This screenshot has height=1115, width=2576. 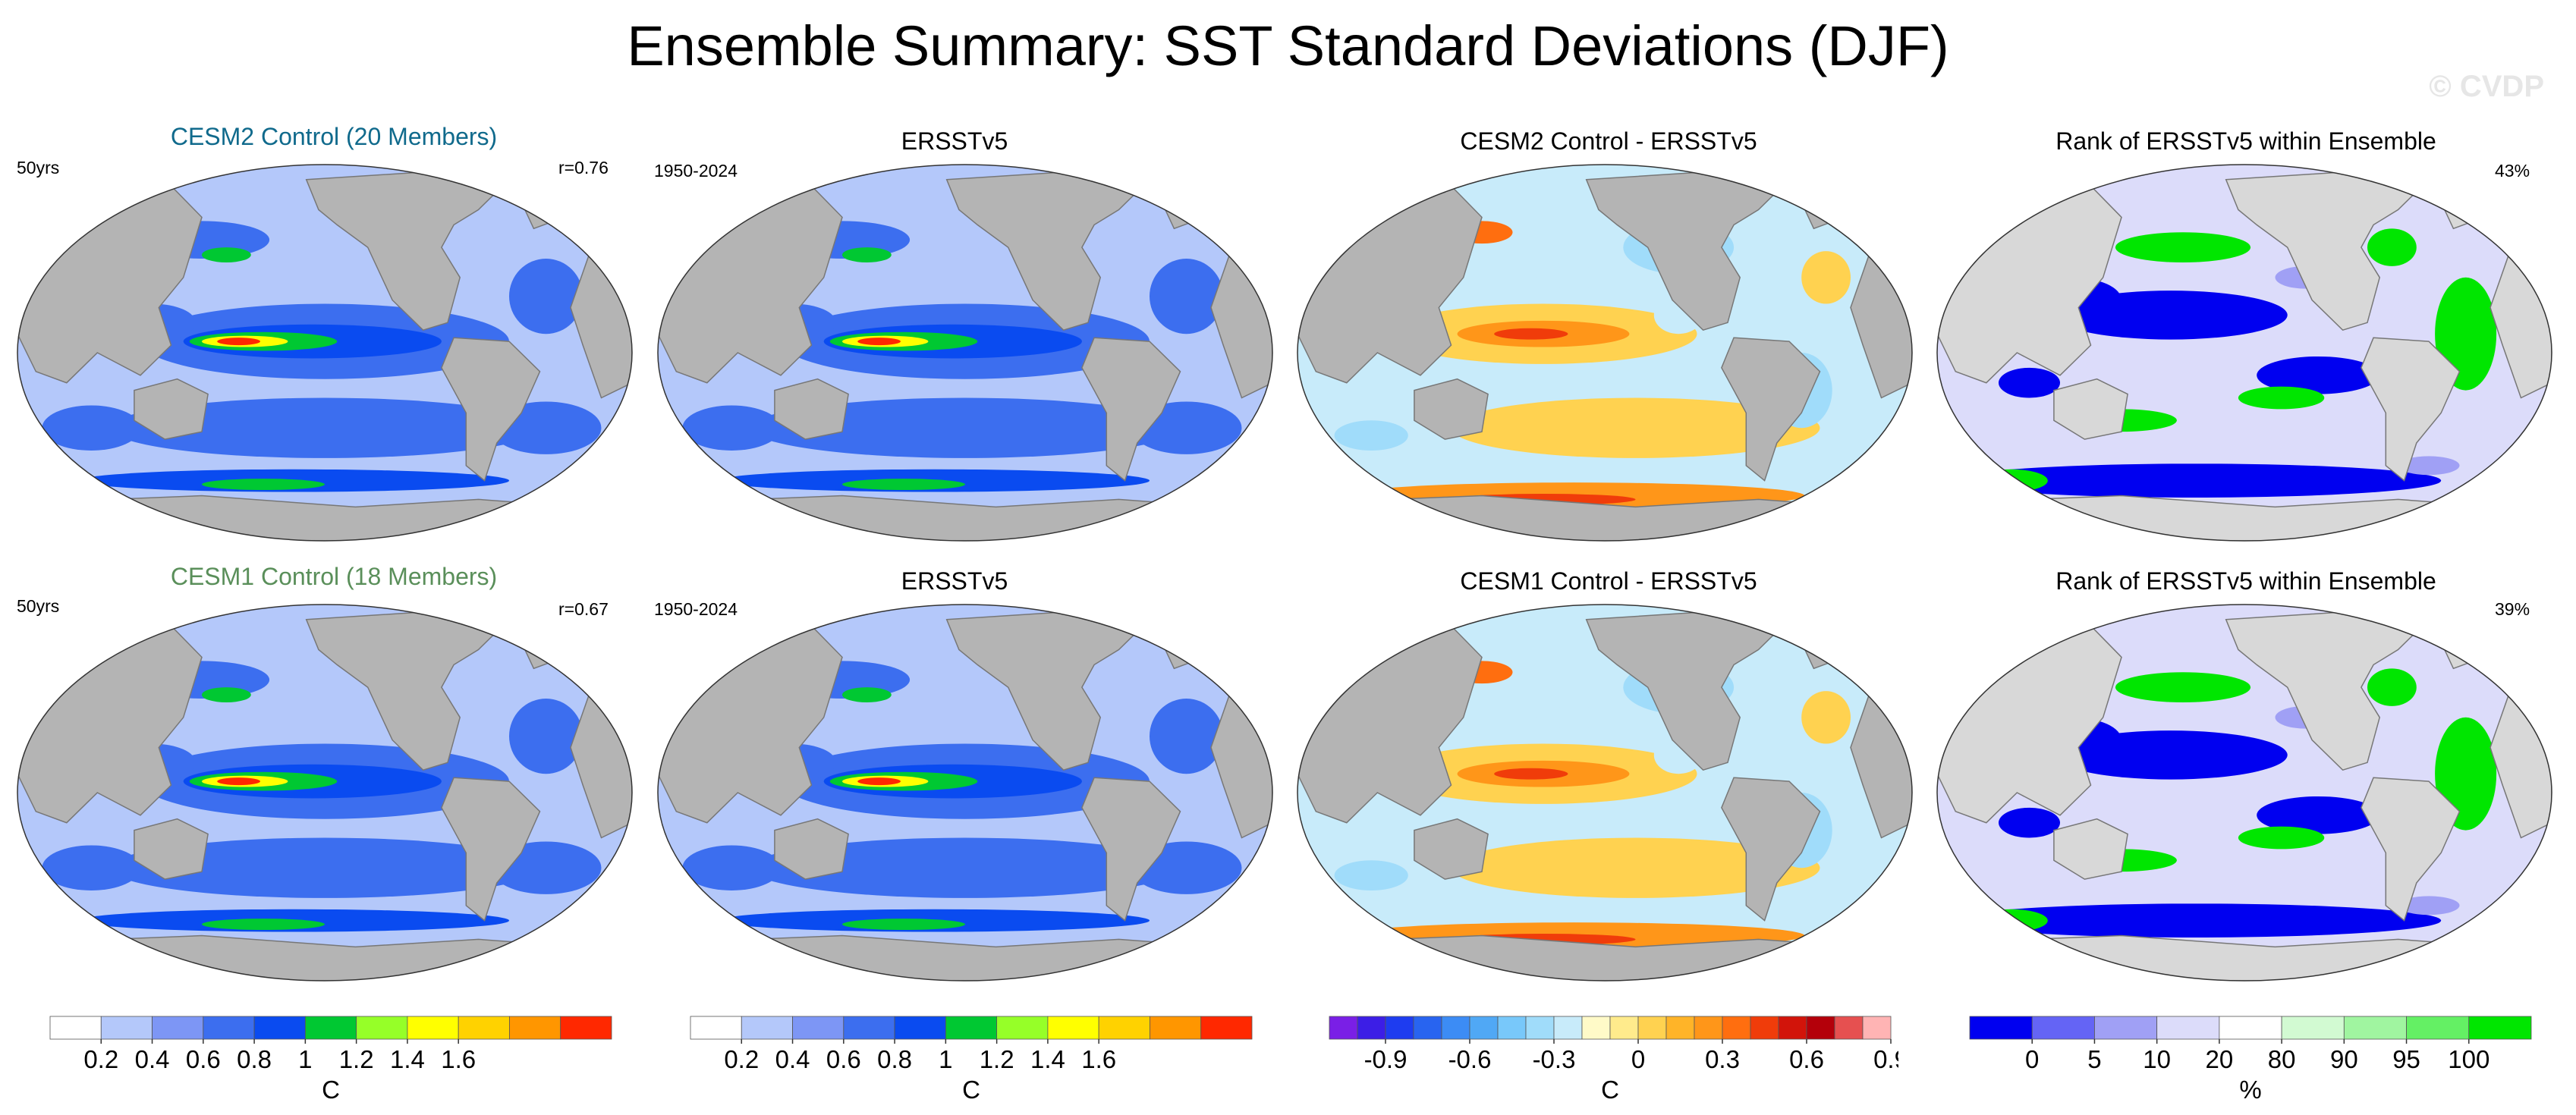 What do you see at coordinates (696, 171) in the screenshot?
I see `period-label-r1c2: 1950-2024` at bounding box center [696, 171].